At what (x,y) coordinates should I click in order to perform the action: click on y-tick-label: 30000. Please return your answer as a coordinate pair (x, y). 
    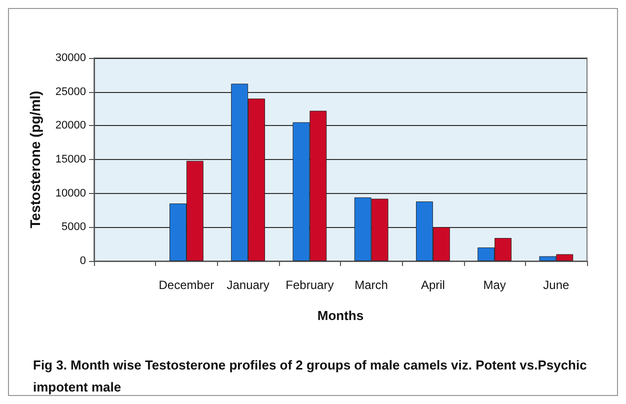
    Looking at the image, I should click on (70, 58).